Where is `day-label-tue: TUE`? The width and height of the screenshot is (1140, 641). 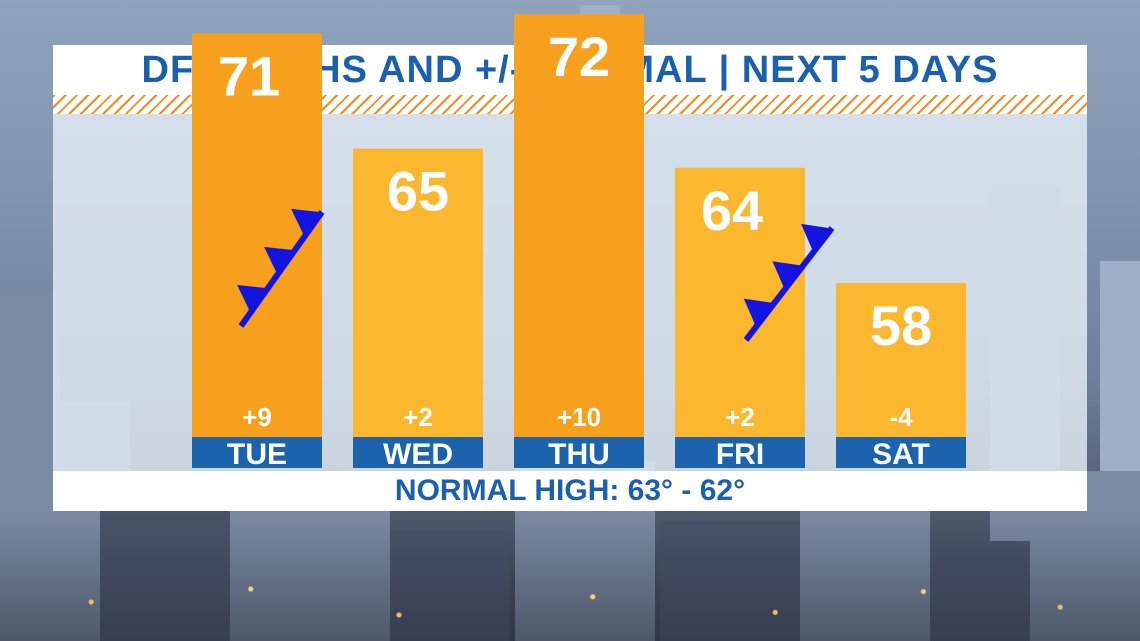
day-label-tue: TUE is located at coordinates (257, 454).